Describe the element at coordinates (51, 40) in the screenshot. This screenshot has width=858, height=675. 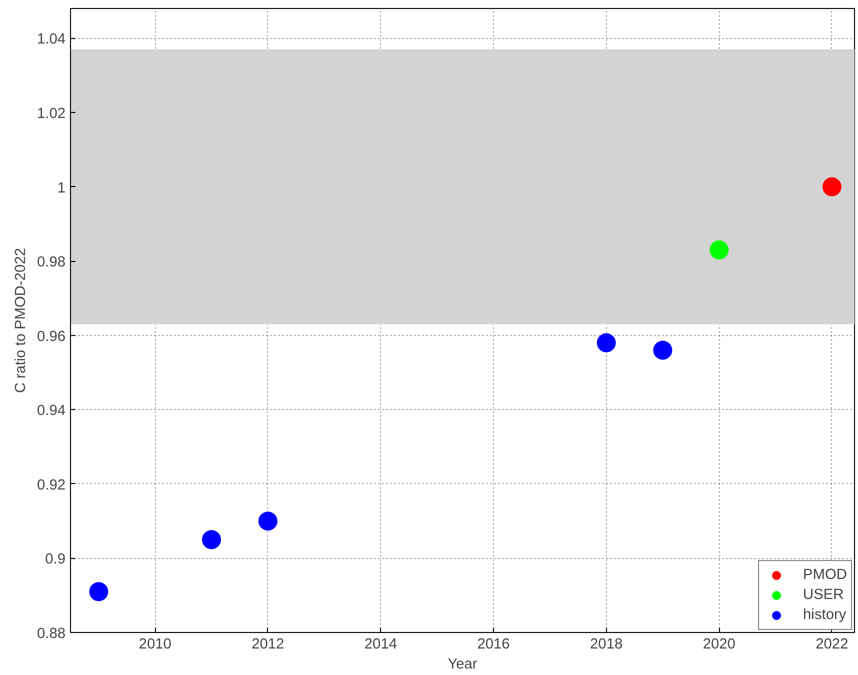
I see `y-tick-label: 1.04` at that location.